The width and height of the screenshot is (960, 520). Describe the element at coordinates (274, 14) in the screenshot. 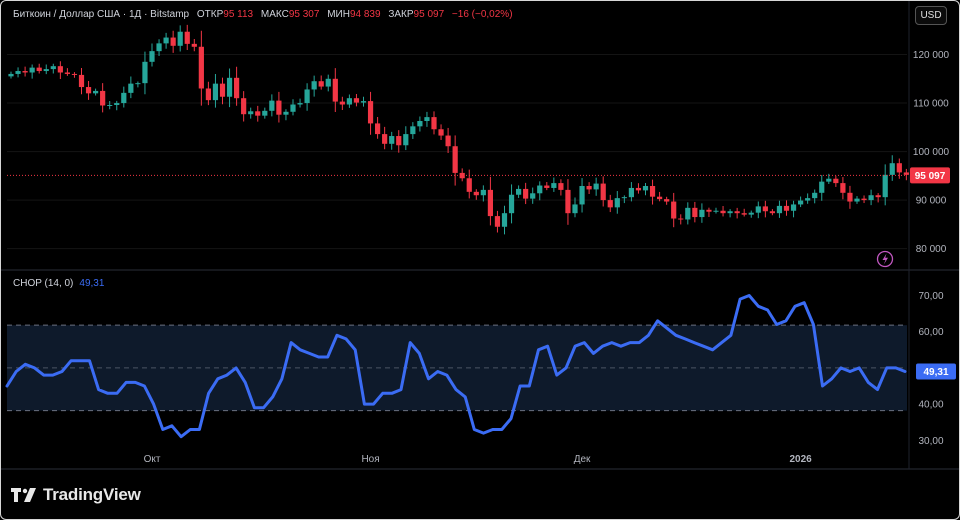

I see `high-label: МАКС` at that location.